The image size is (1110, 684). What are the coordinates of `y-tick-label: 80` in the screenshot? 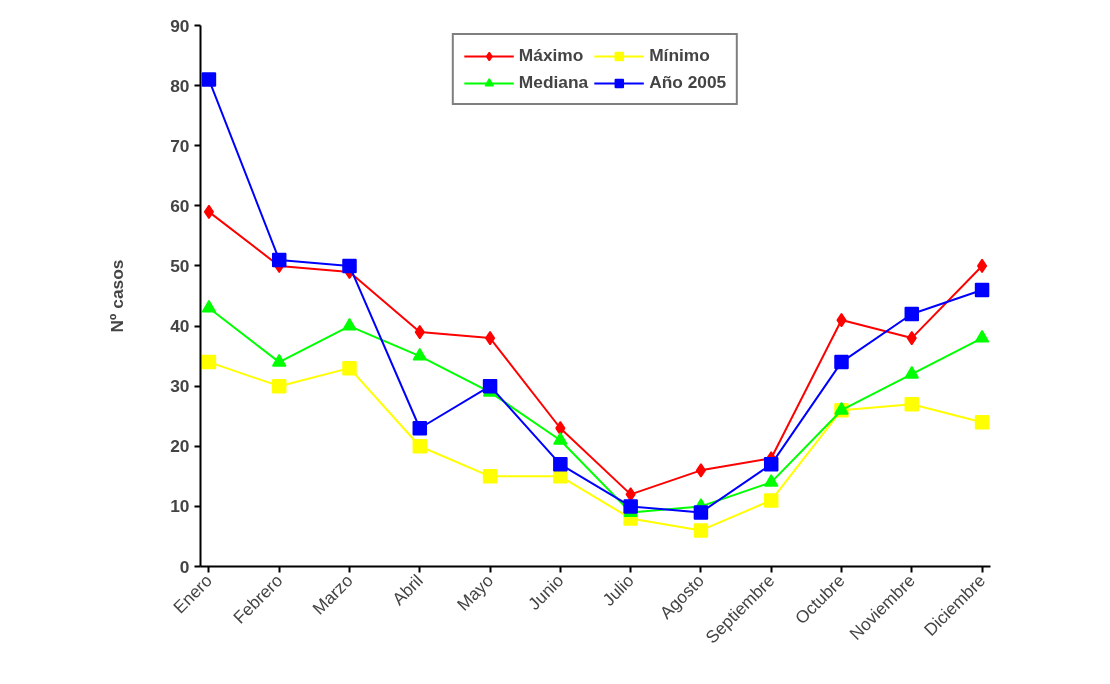 It's located at (180, 85).